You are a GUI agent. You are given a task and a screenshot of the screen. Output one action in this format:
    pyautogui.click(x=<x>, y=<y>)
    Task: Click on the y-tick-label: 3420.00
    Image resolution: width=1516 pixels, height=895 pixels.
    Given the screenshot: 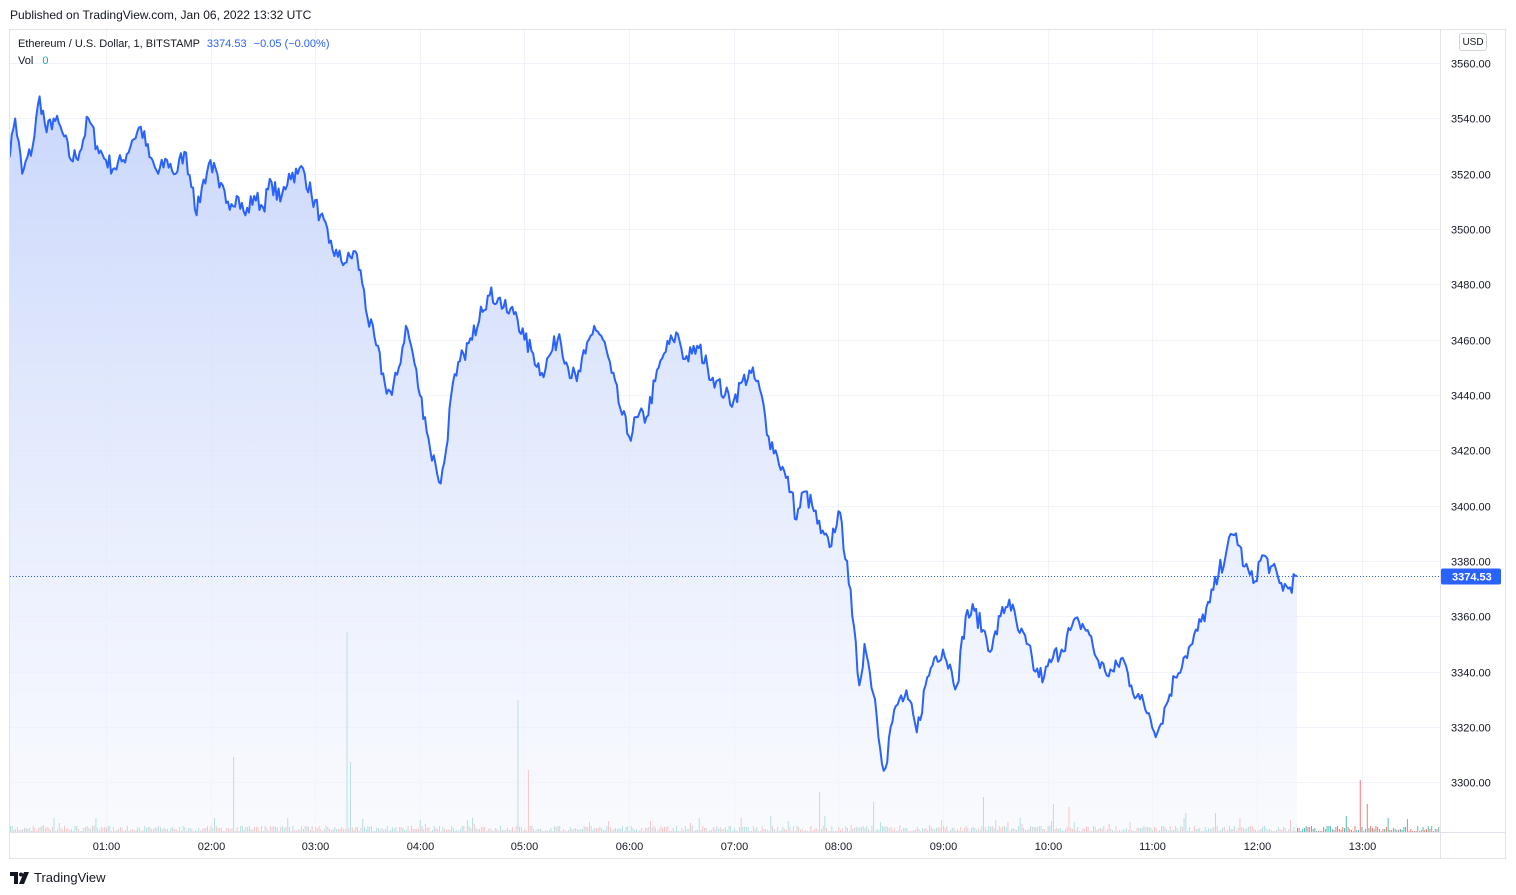 What is the action you would take?
    pyautogui.click(x=1471, y=452)
    